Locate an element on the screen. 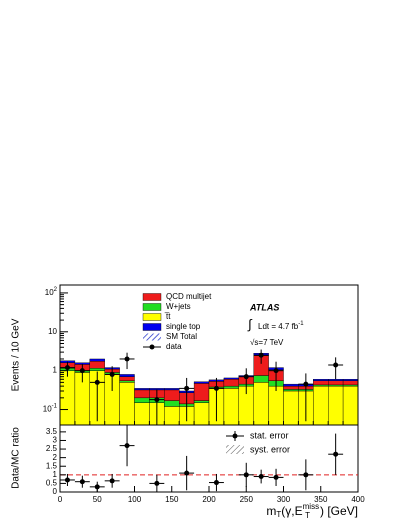  frame is located at coordinates (209, 458).